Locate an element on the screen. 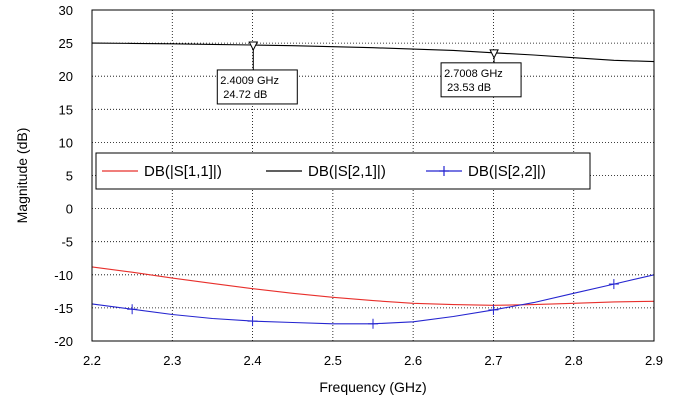 This screenshot has width=678, height=404. x-tick-label: 2.5 is located at coordinates (333, 360).